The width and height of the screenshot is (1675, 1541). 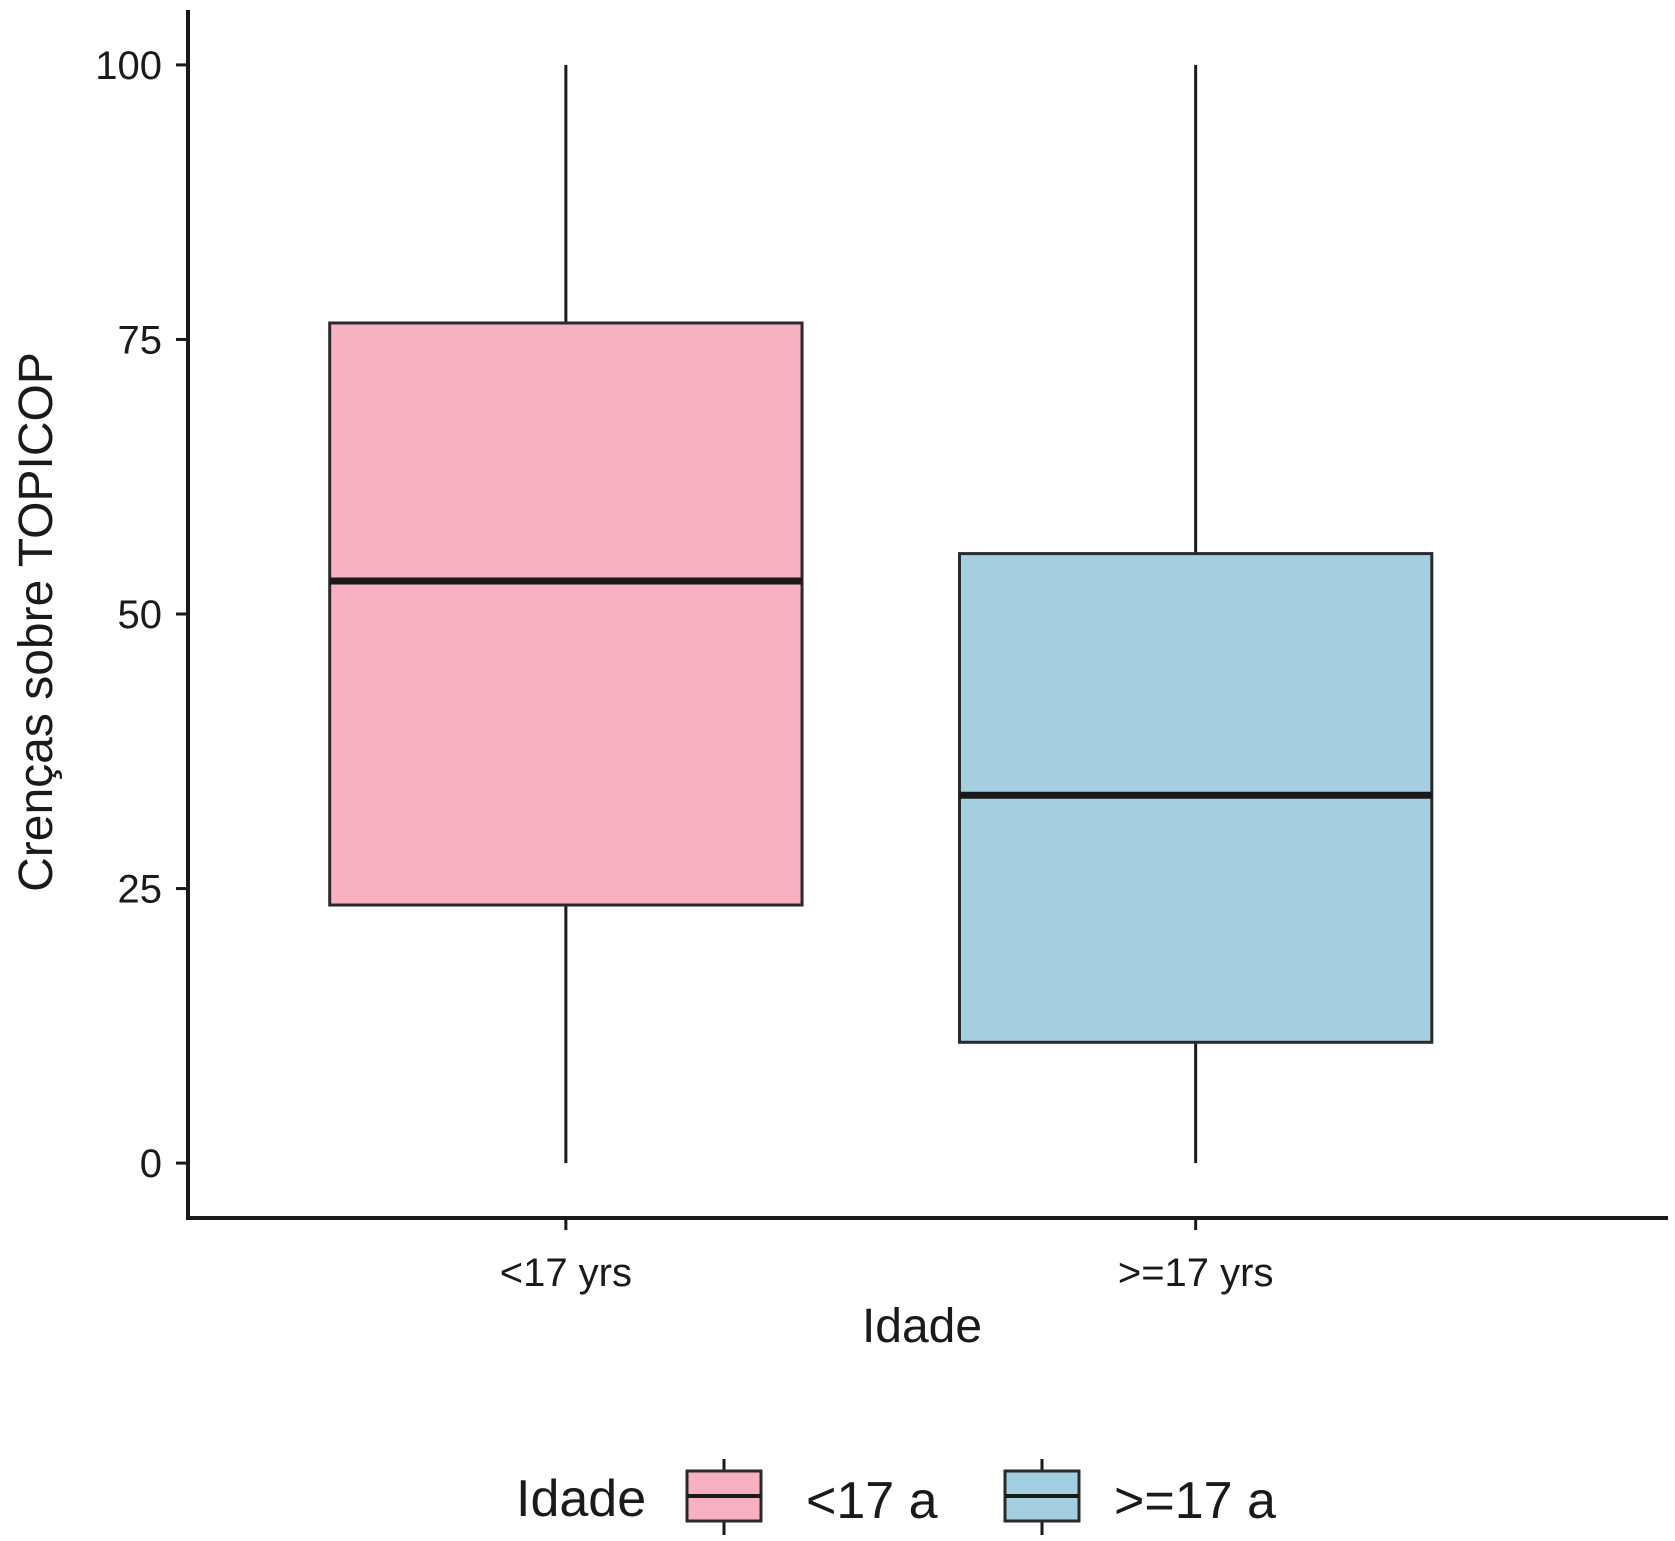 I want to click on x-axis-title: Idade, so click(x=922, y=1326).